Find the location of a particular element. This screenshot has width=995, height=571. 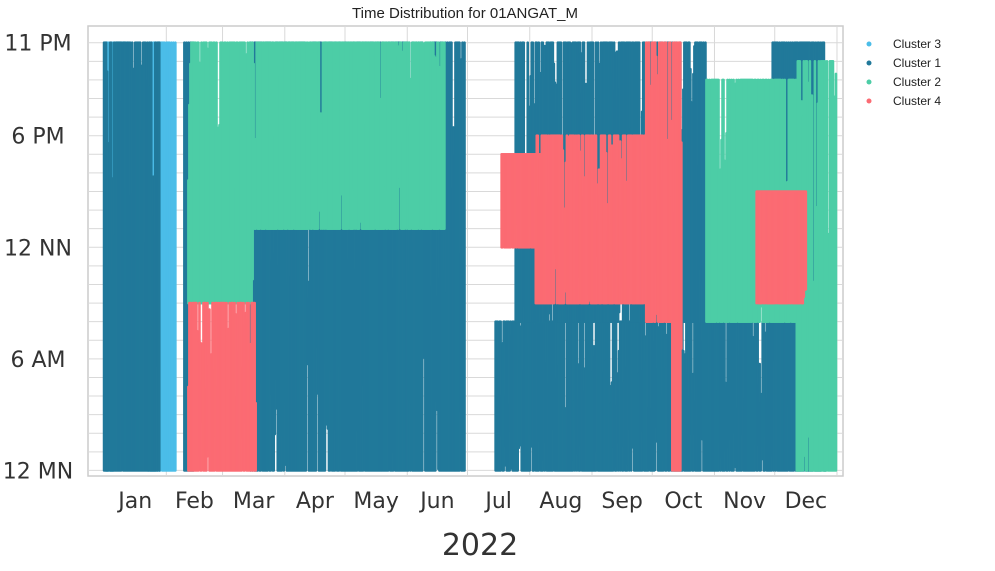

x-tick-label: Nov is located at coordinates (744, 501).